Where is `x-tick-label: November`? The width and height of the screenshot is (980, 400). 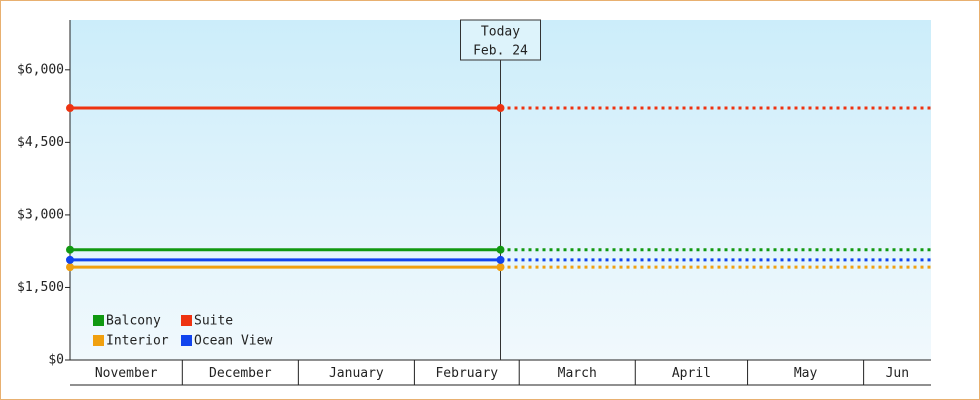
x-tick-label: November is located at coordinates (126, 373).